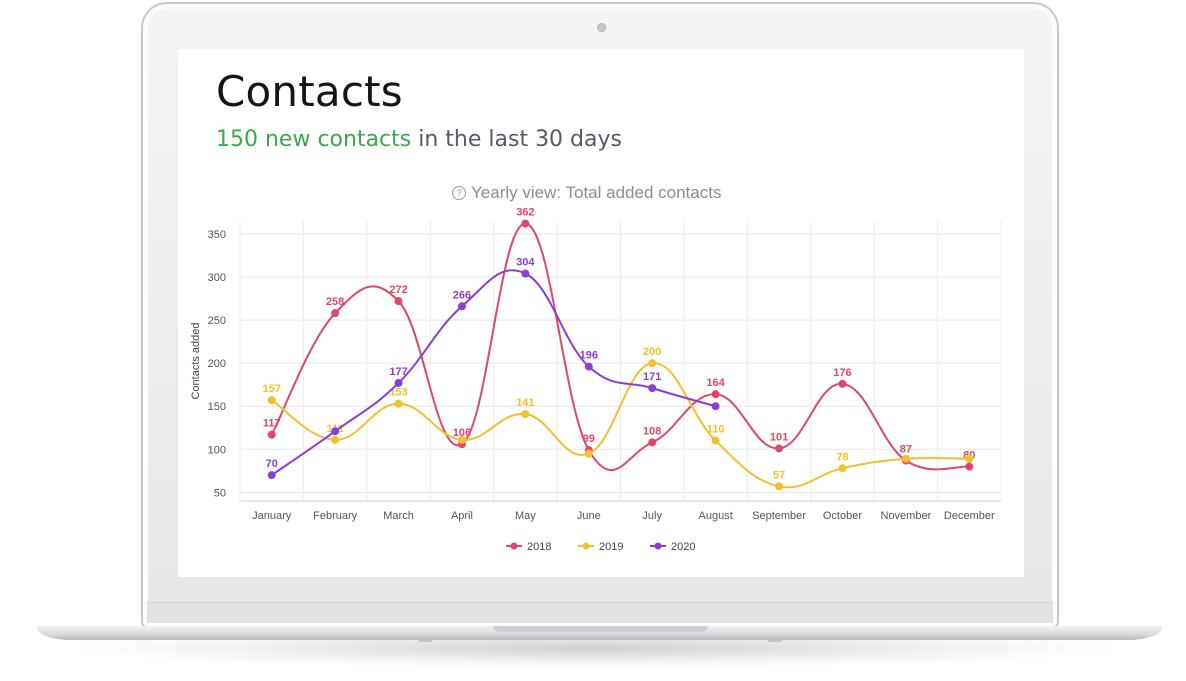  What do you see at coordinates (779, 437) in the screenshot?
I see `data-label-2018: 101` at bounding box center [779, 437].